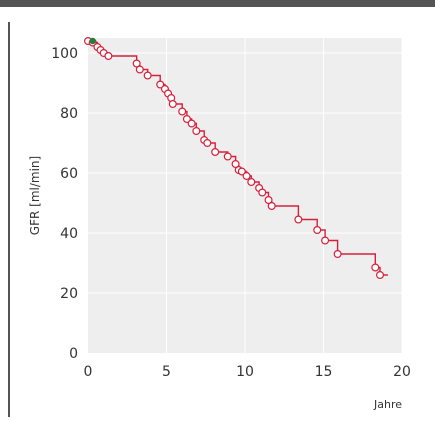  I want to click on y-tick-label: 80, so click(69, 114).